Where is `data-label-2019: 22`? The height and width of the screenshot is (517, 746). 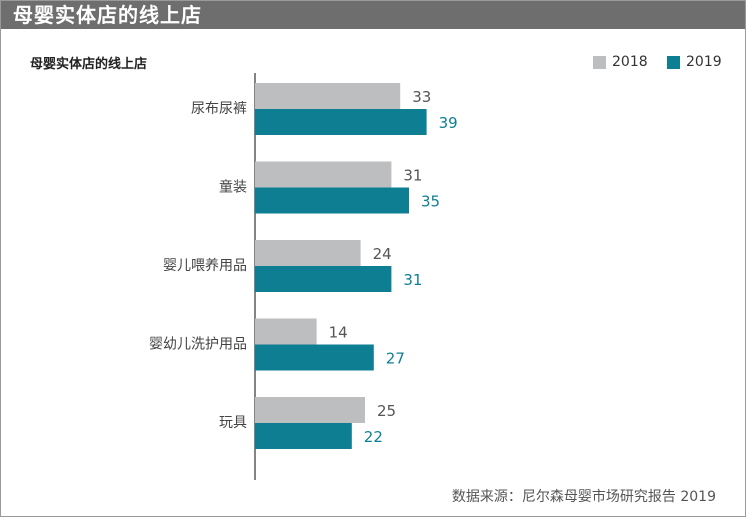
data-label-2019: 22 is located at coordinates (373, 437).